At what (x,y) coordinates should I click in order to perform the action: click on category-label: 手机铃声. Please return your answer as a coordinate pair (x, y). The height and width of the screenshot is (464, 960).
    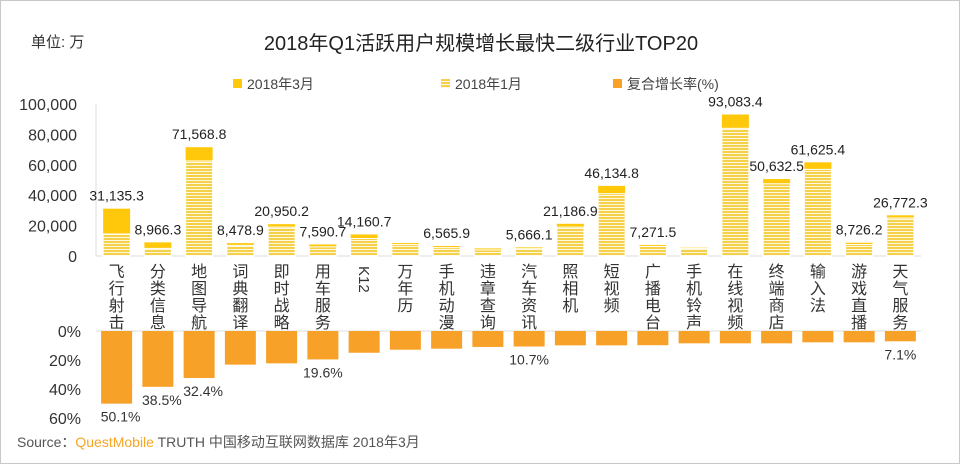
    Looking at the image, I should click on (694, 297).